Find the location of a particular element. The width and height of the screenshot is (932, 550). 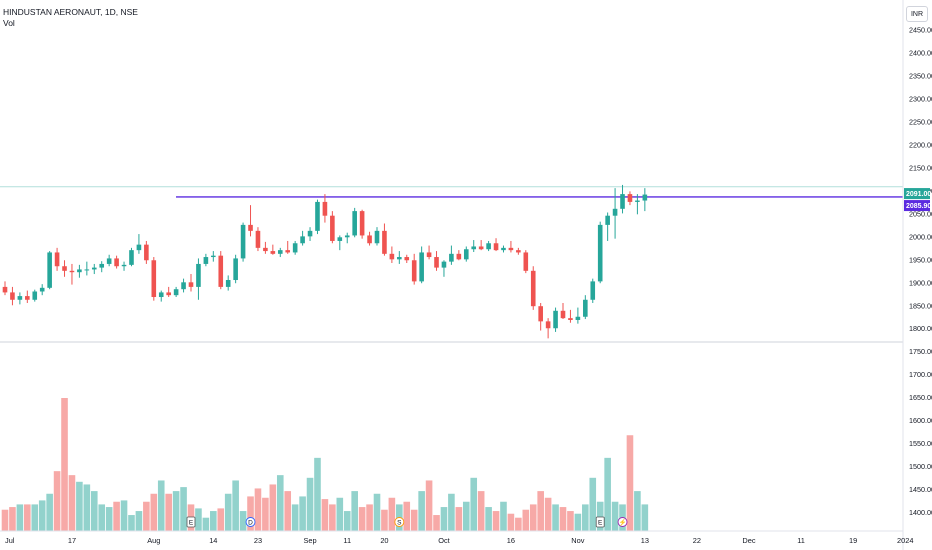

news-marker: ⚡ is located at coordinates (622, 522).